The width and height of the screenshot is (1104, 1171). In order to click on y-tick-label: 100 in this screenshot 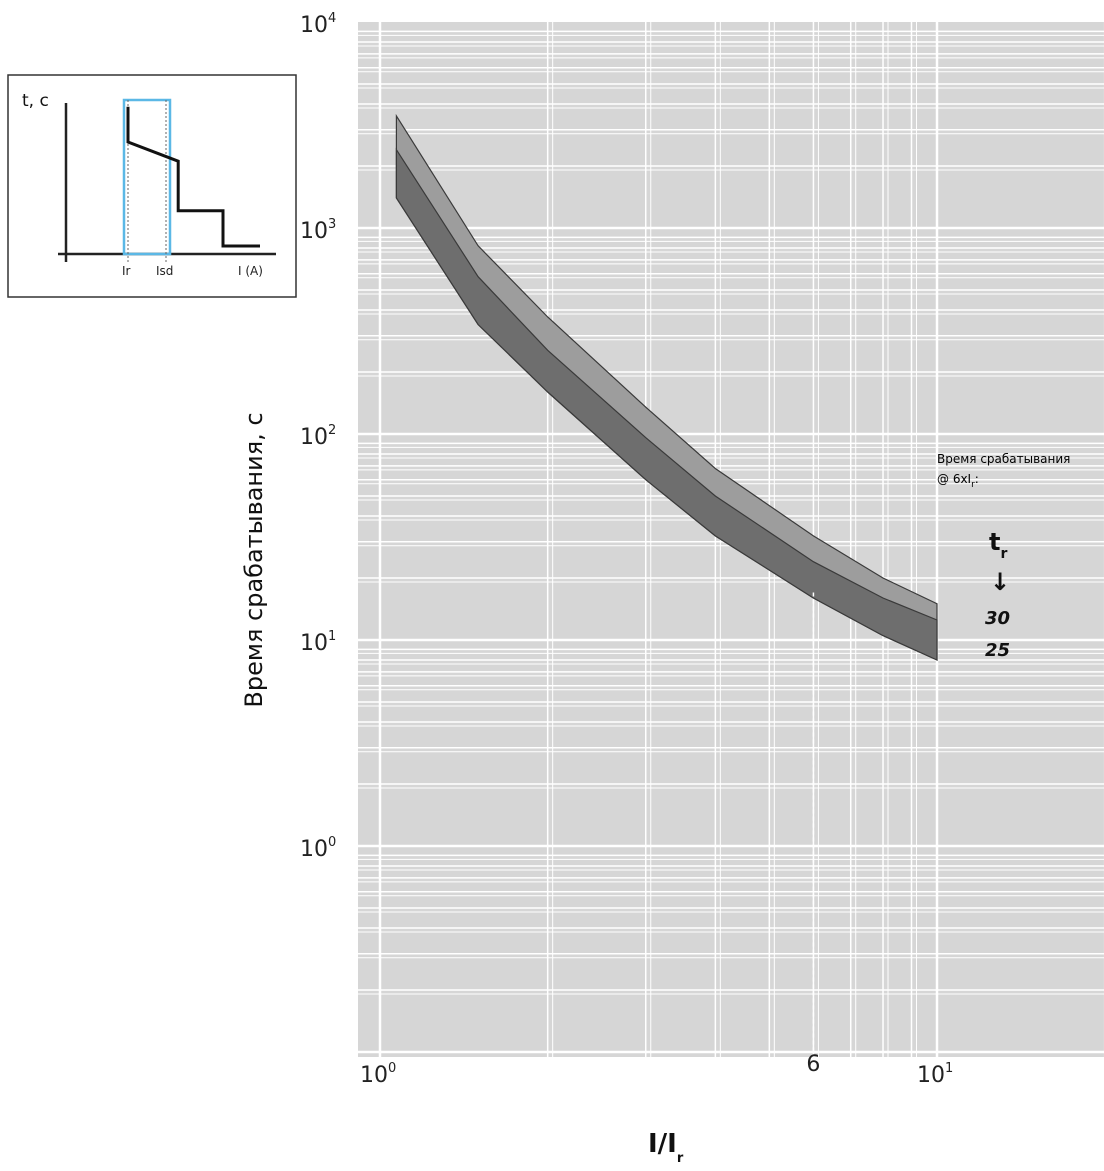, I will do `click(318, 848)`.